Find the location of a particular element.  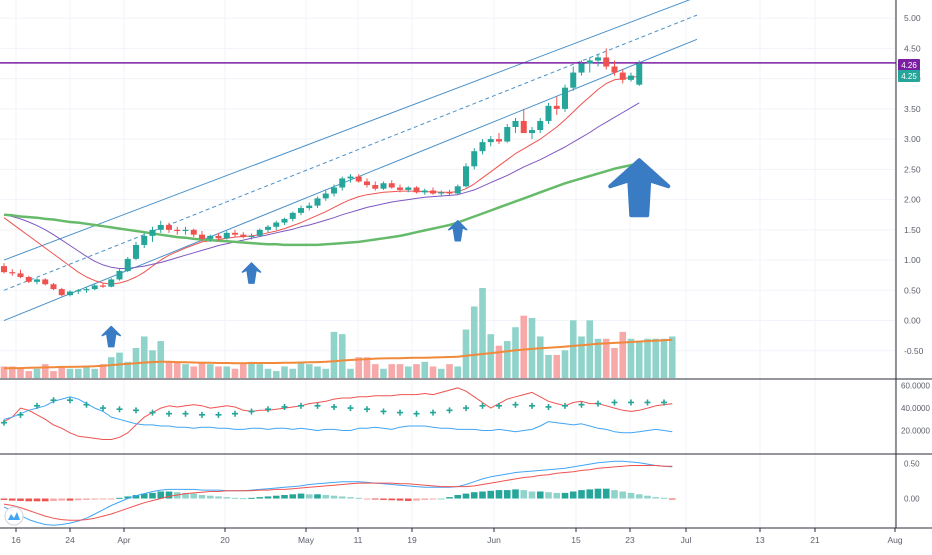

dmi-pane is located at coordinates (337, 413).